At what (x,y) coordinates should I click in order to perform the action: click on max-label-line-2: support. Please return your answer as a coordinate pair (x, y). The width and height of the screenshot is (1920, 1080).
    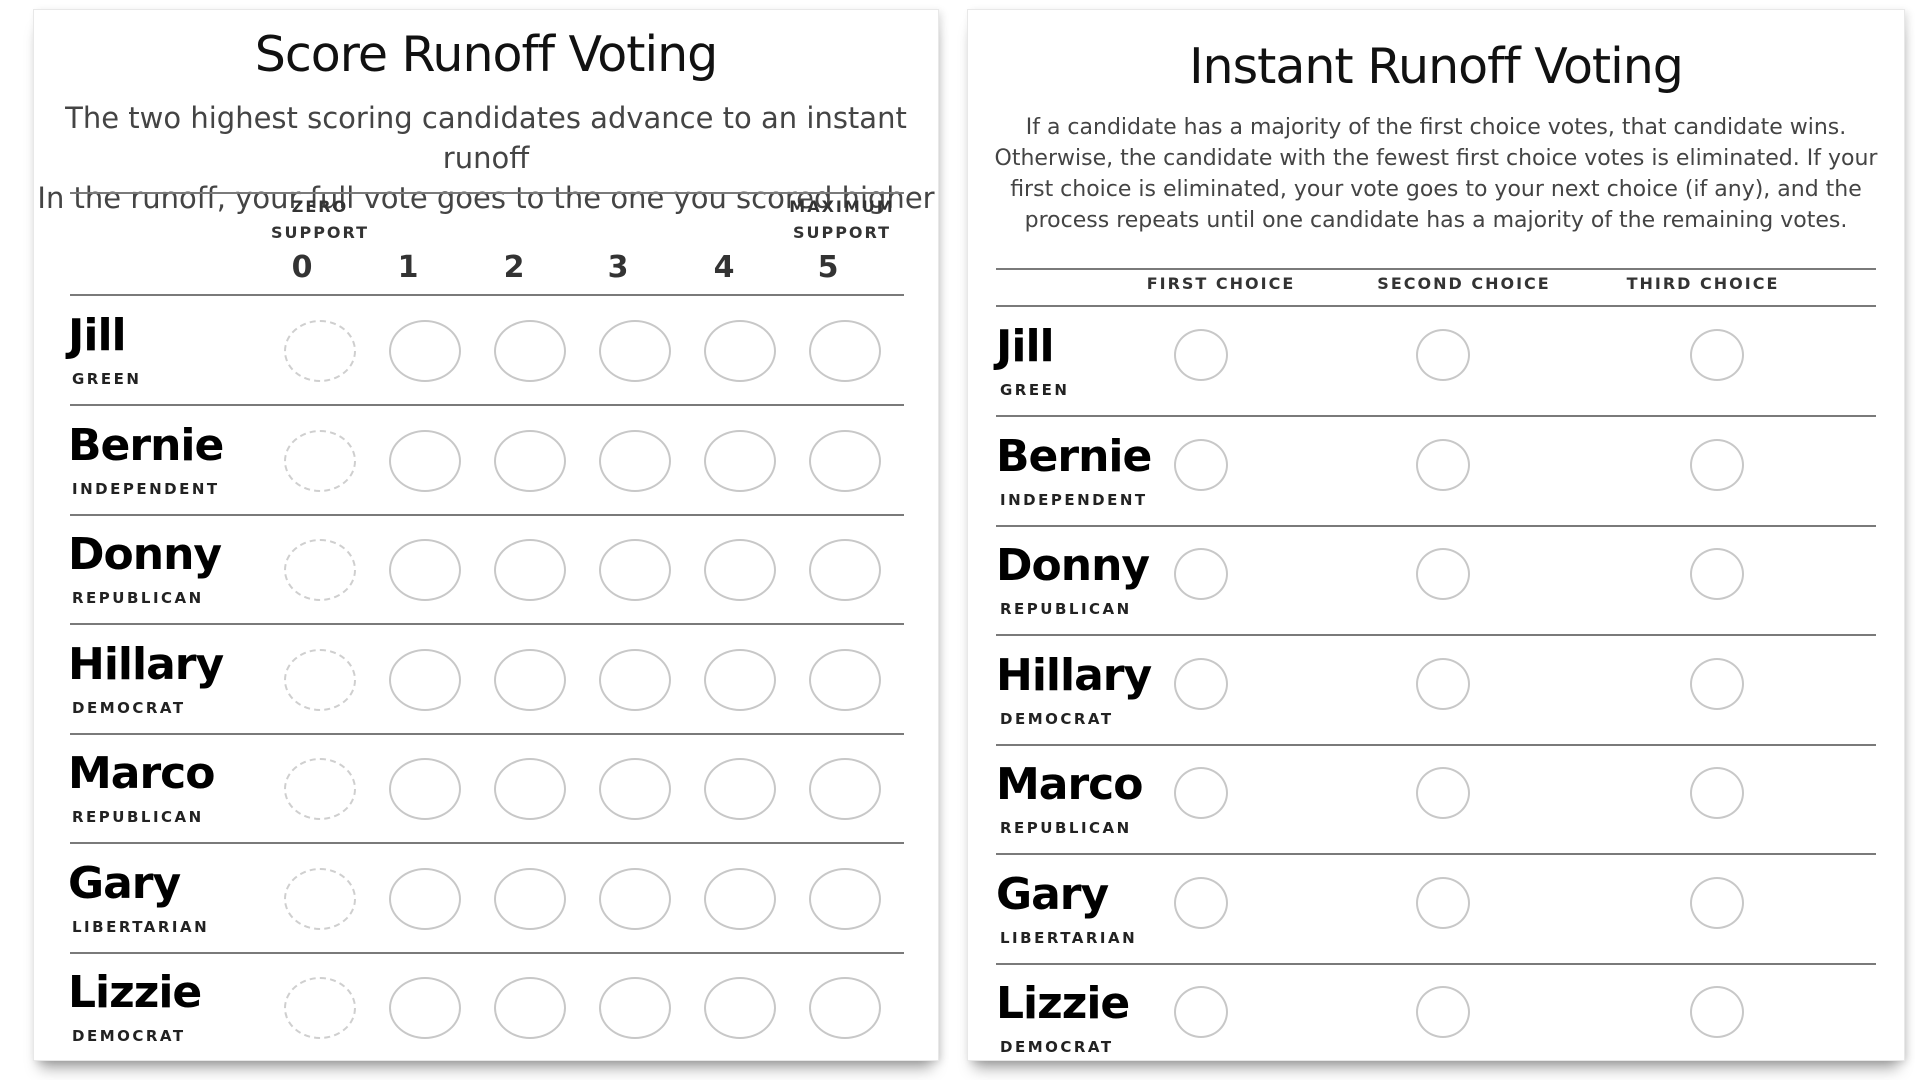
    Looking at the image, I should click on (842, 232).